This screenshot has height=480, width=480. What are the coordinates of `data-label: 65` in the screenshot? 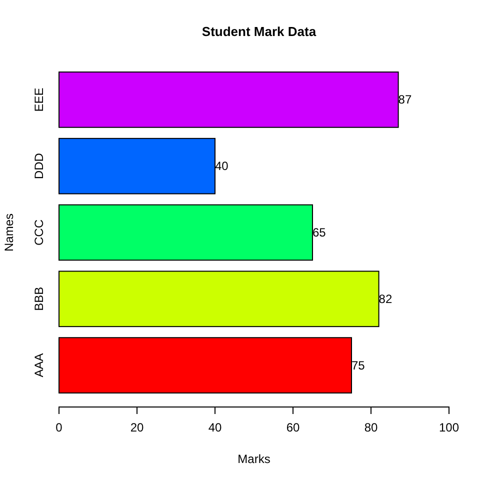 It's located at (319, 233).